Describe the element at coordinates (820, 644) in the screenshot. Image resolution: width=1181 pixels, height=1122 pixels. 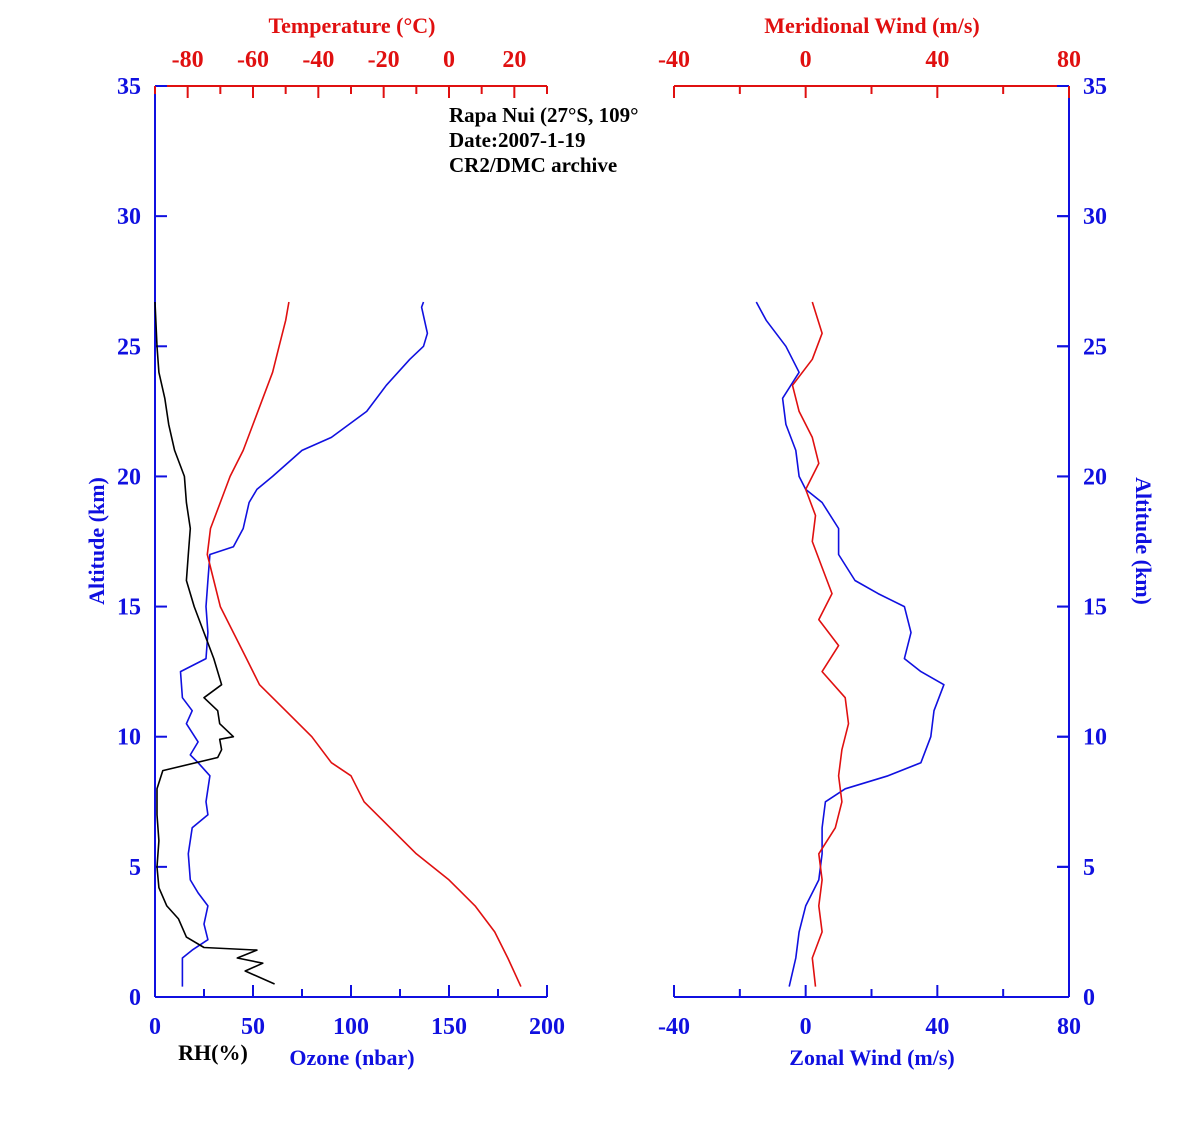
I see `series-line-meridional-wind-m-s` at that location.